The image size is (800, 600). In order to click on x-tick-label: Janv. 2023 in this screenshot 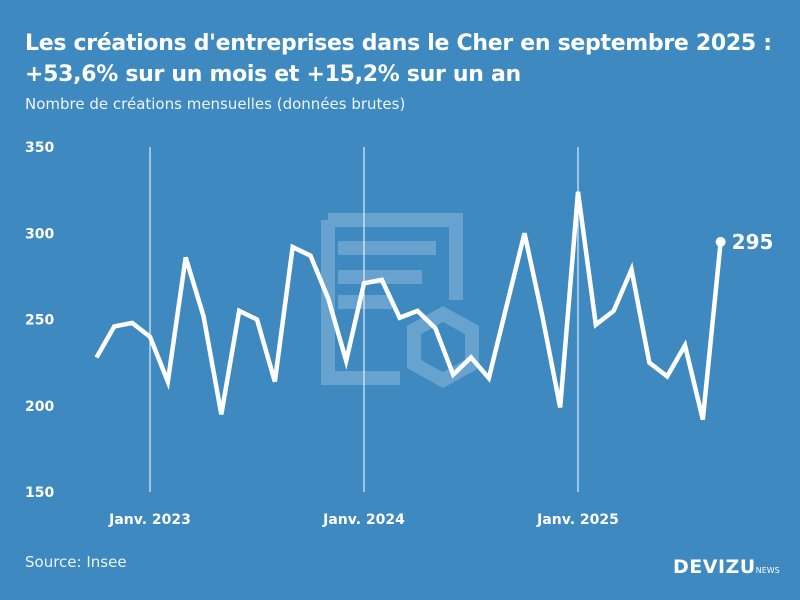, I will do `click(149, 520)`.